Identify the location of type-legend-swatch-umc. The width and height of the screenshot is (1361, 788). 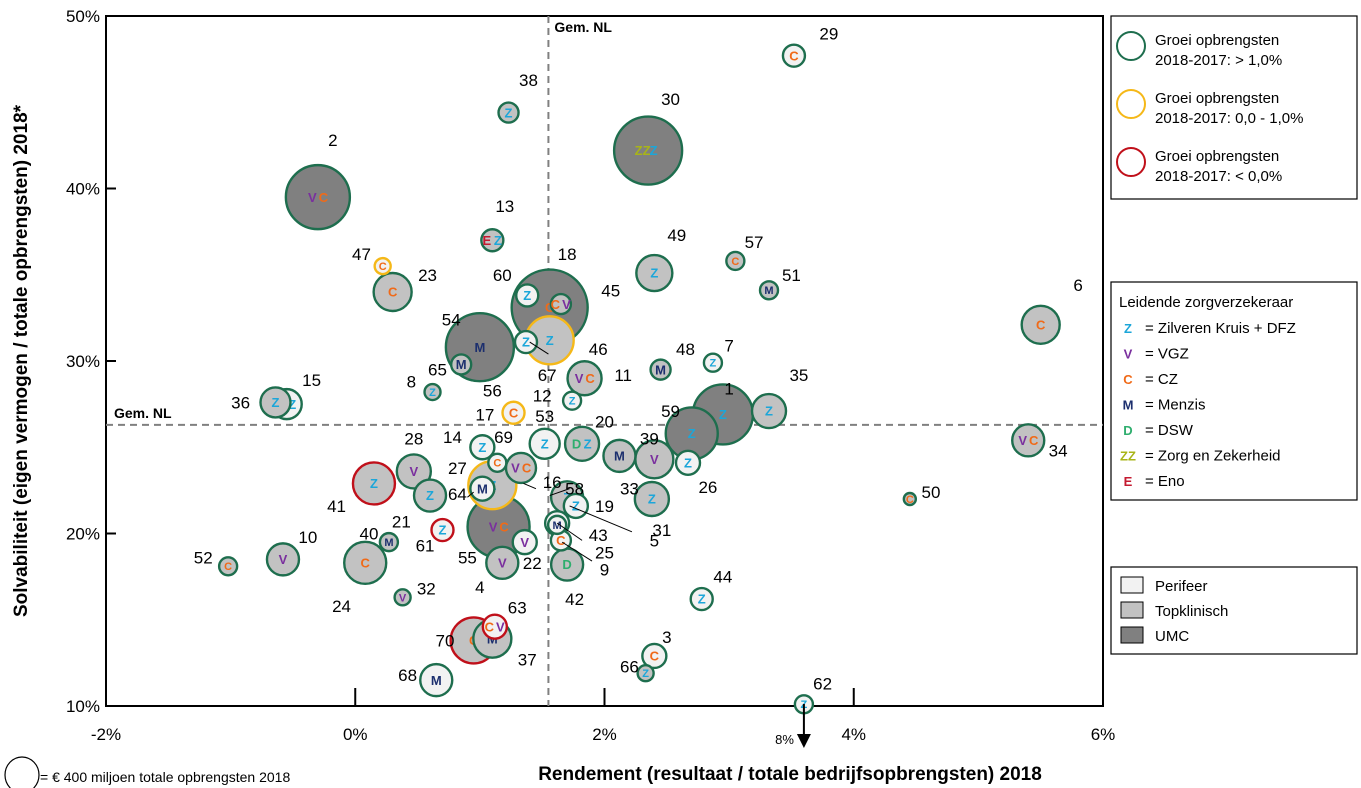
(1132, 635).